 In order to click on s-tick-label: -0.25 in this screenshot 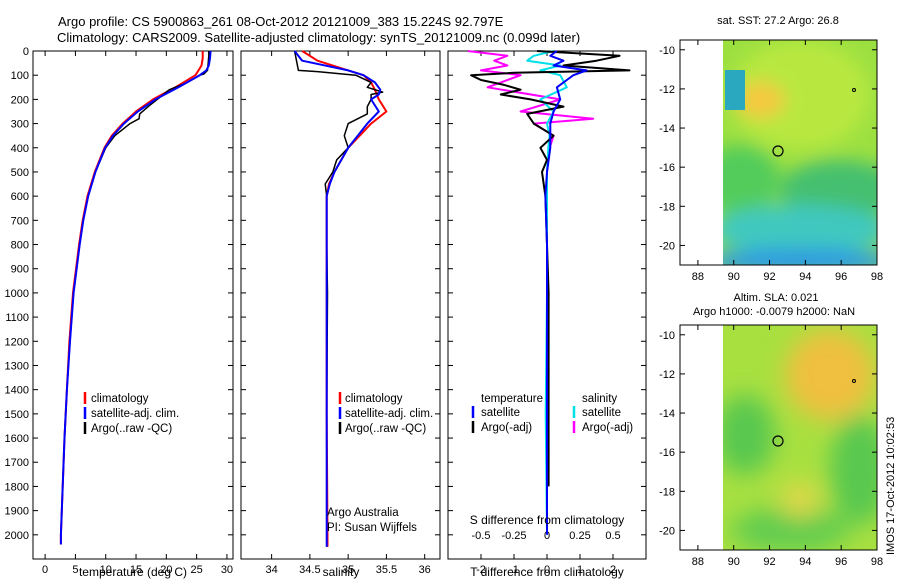, I will do `click(513, 536)`.